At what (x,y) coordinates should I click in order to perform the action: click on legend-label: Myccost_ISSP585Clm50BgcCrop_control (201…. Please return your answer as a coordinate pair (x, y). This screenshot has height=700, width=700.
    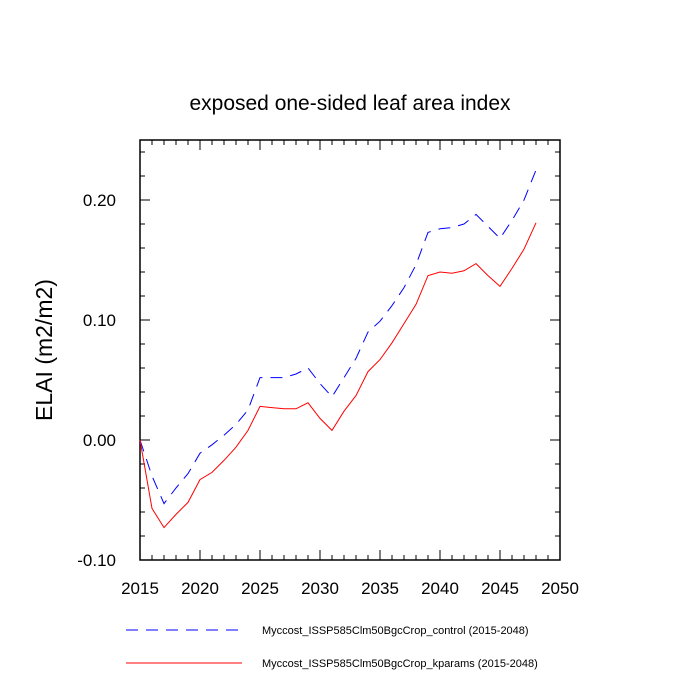
    Looking at the image, I should click on (395, 631).